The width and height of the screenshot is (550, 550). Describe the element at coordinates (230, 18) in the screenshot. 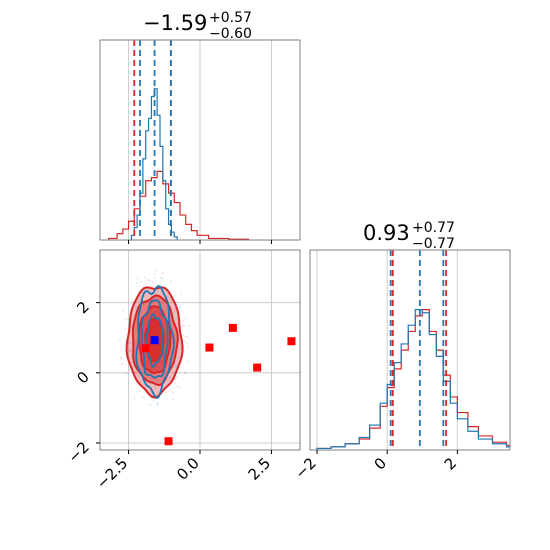

I see `title-p1-sup: +0.57` at that location.